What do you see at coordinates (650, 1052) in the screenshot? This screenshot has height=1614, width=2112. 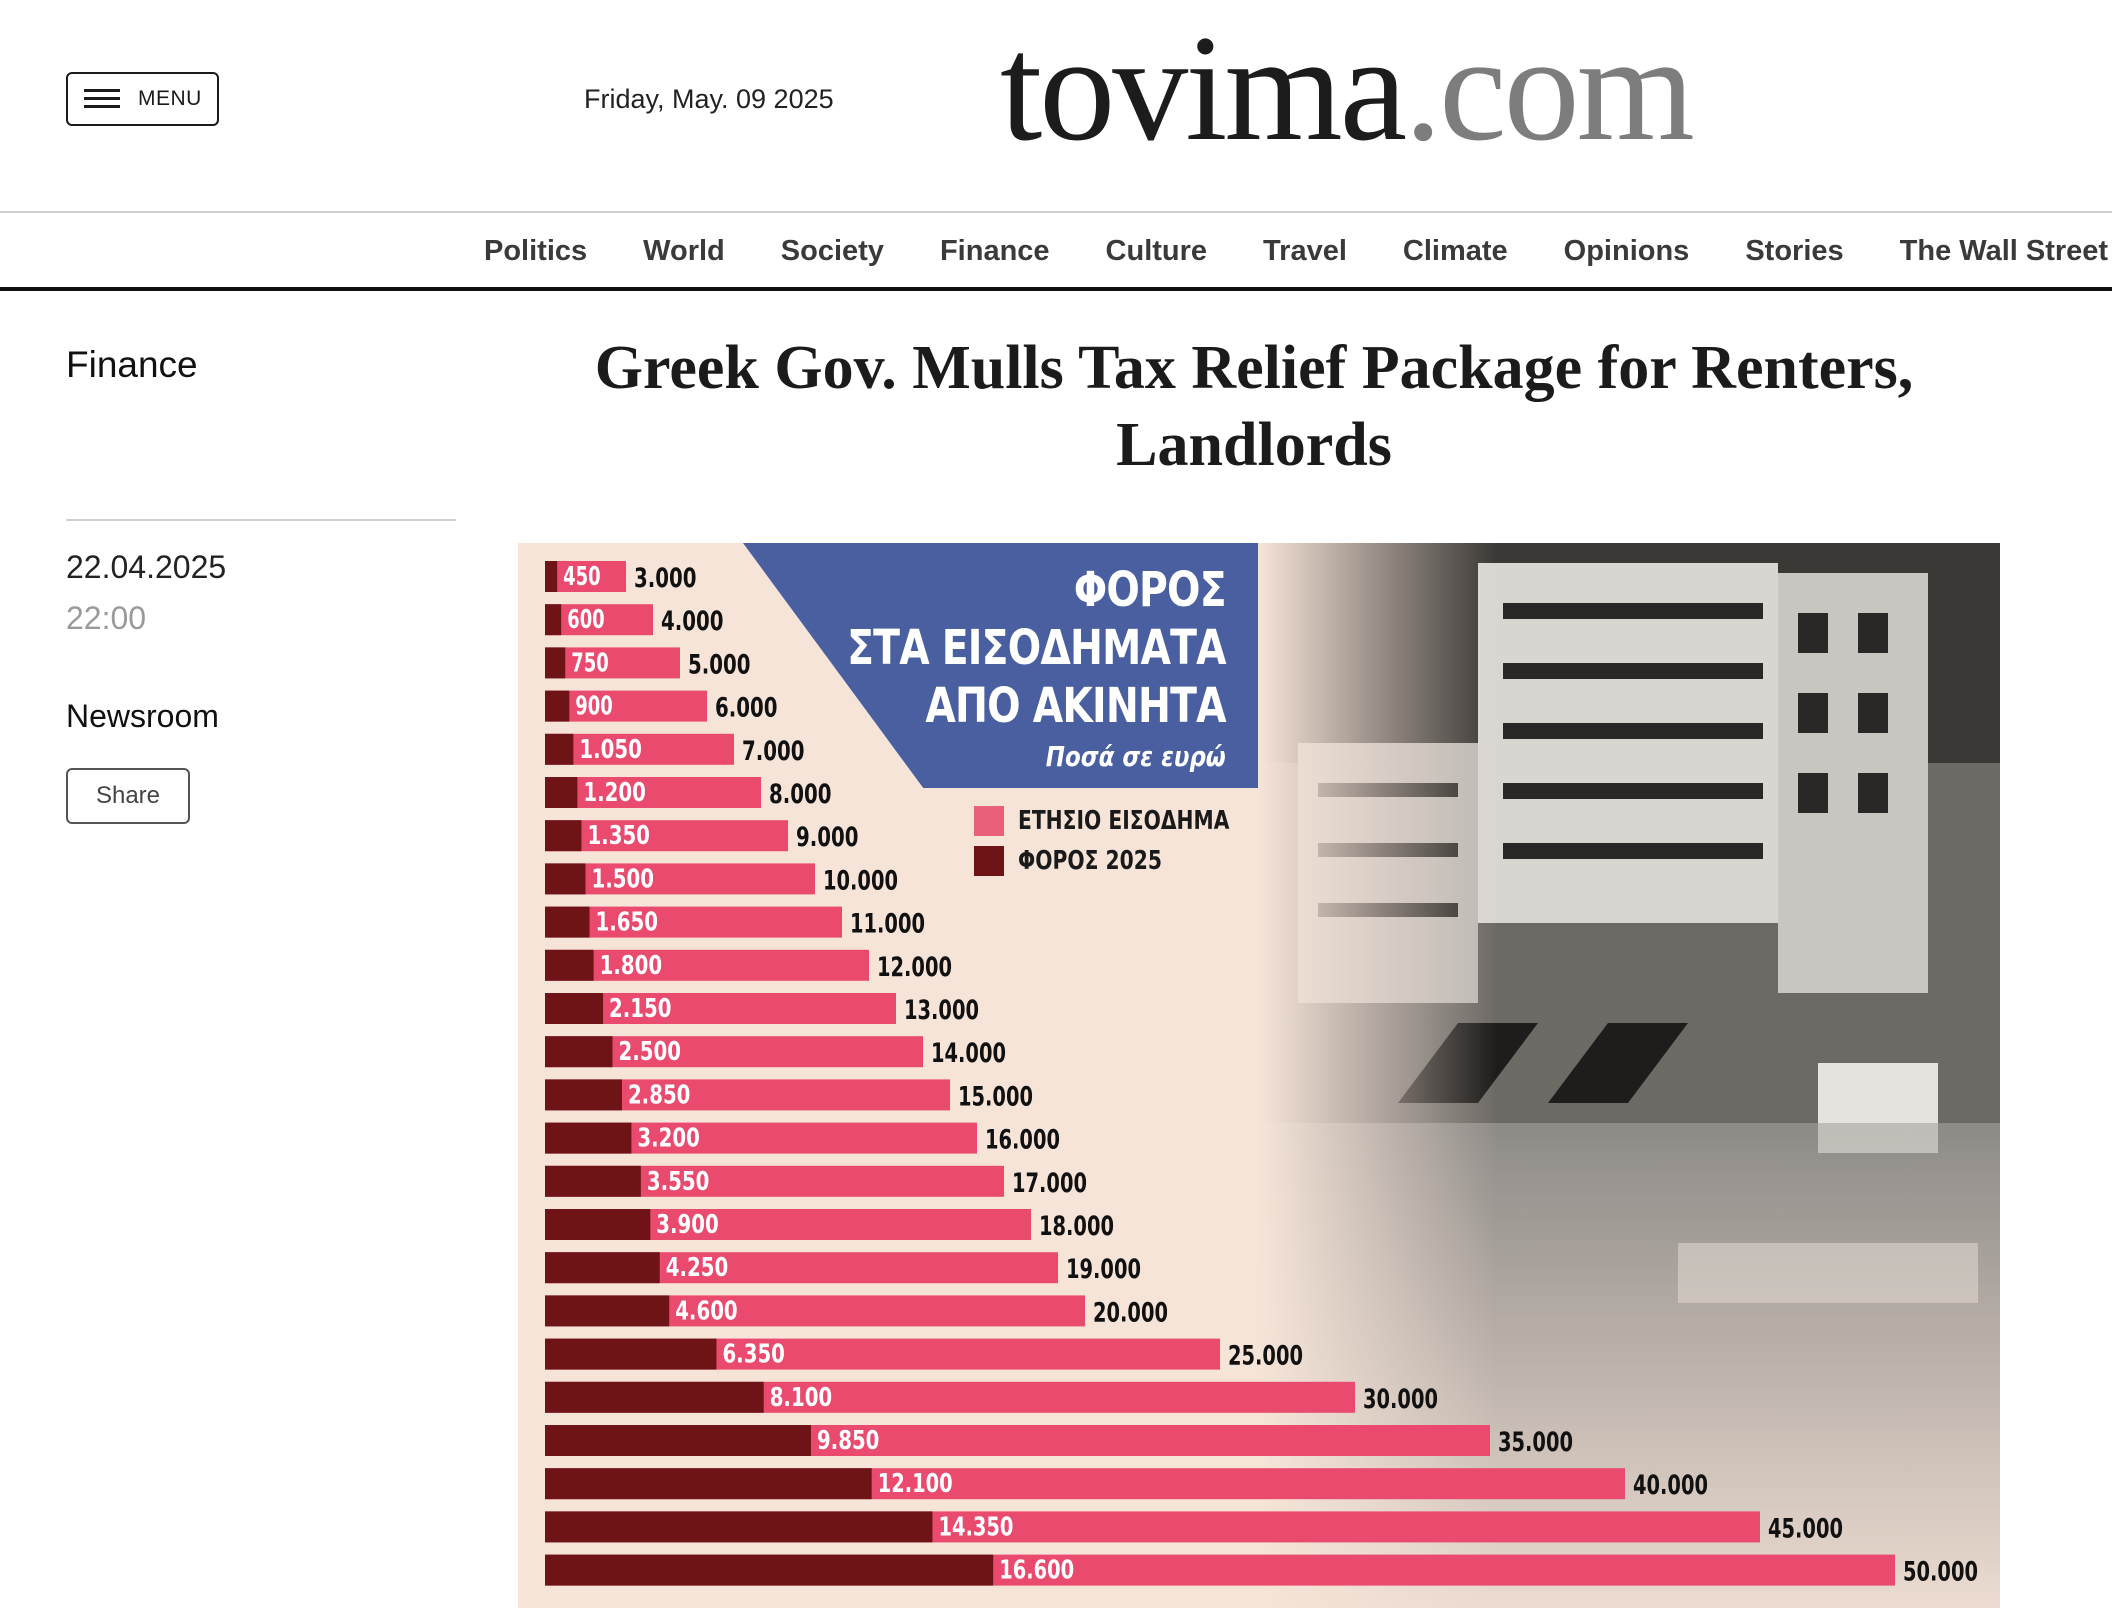 I see `tax-value-label: 2.500` at bounding box center [650, 1052].